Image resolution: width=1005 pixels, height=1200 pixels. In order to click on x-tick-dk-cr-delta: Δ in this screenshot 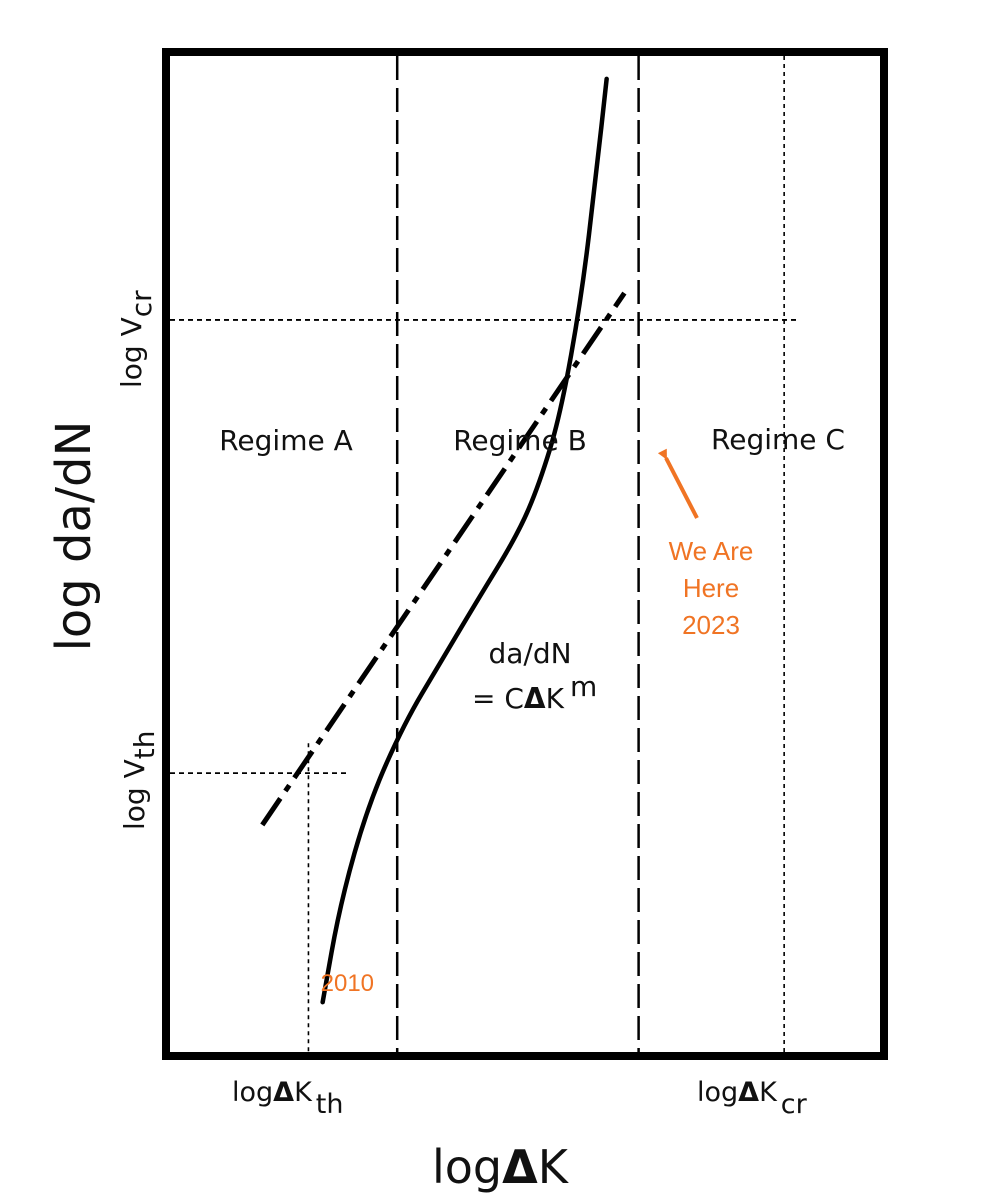, I will do `click(748, 1092)`.